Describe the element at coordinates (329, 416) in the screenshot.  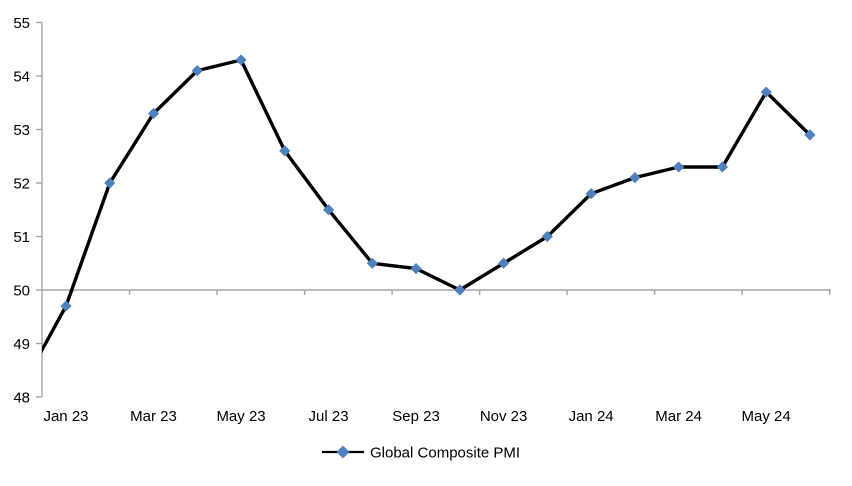
I see `x-axis-tick-label: Jul 23` at that location.